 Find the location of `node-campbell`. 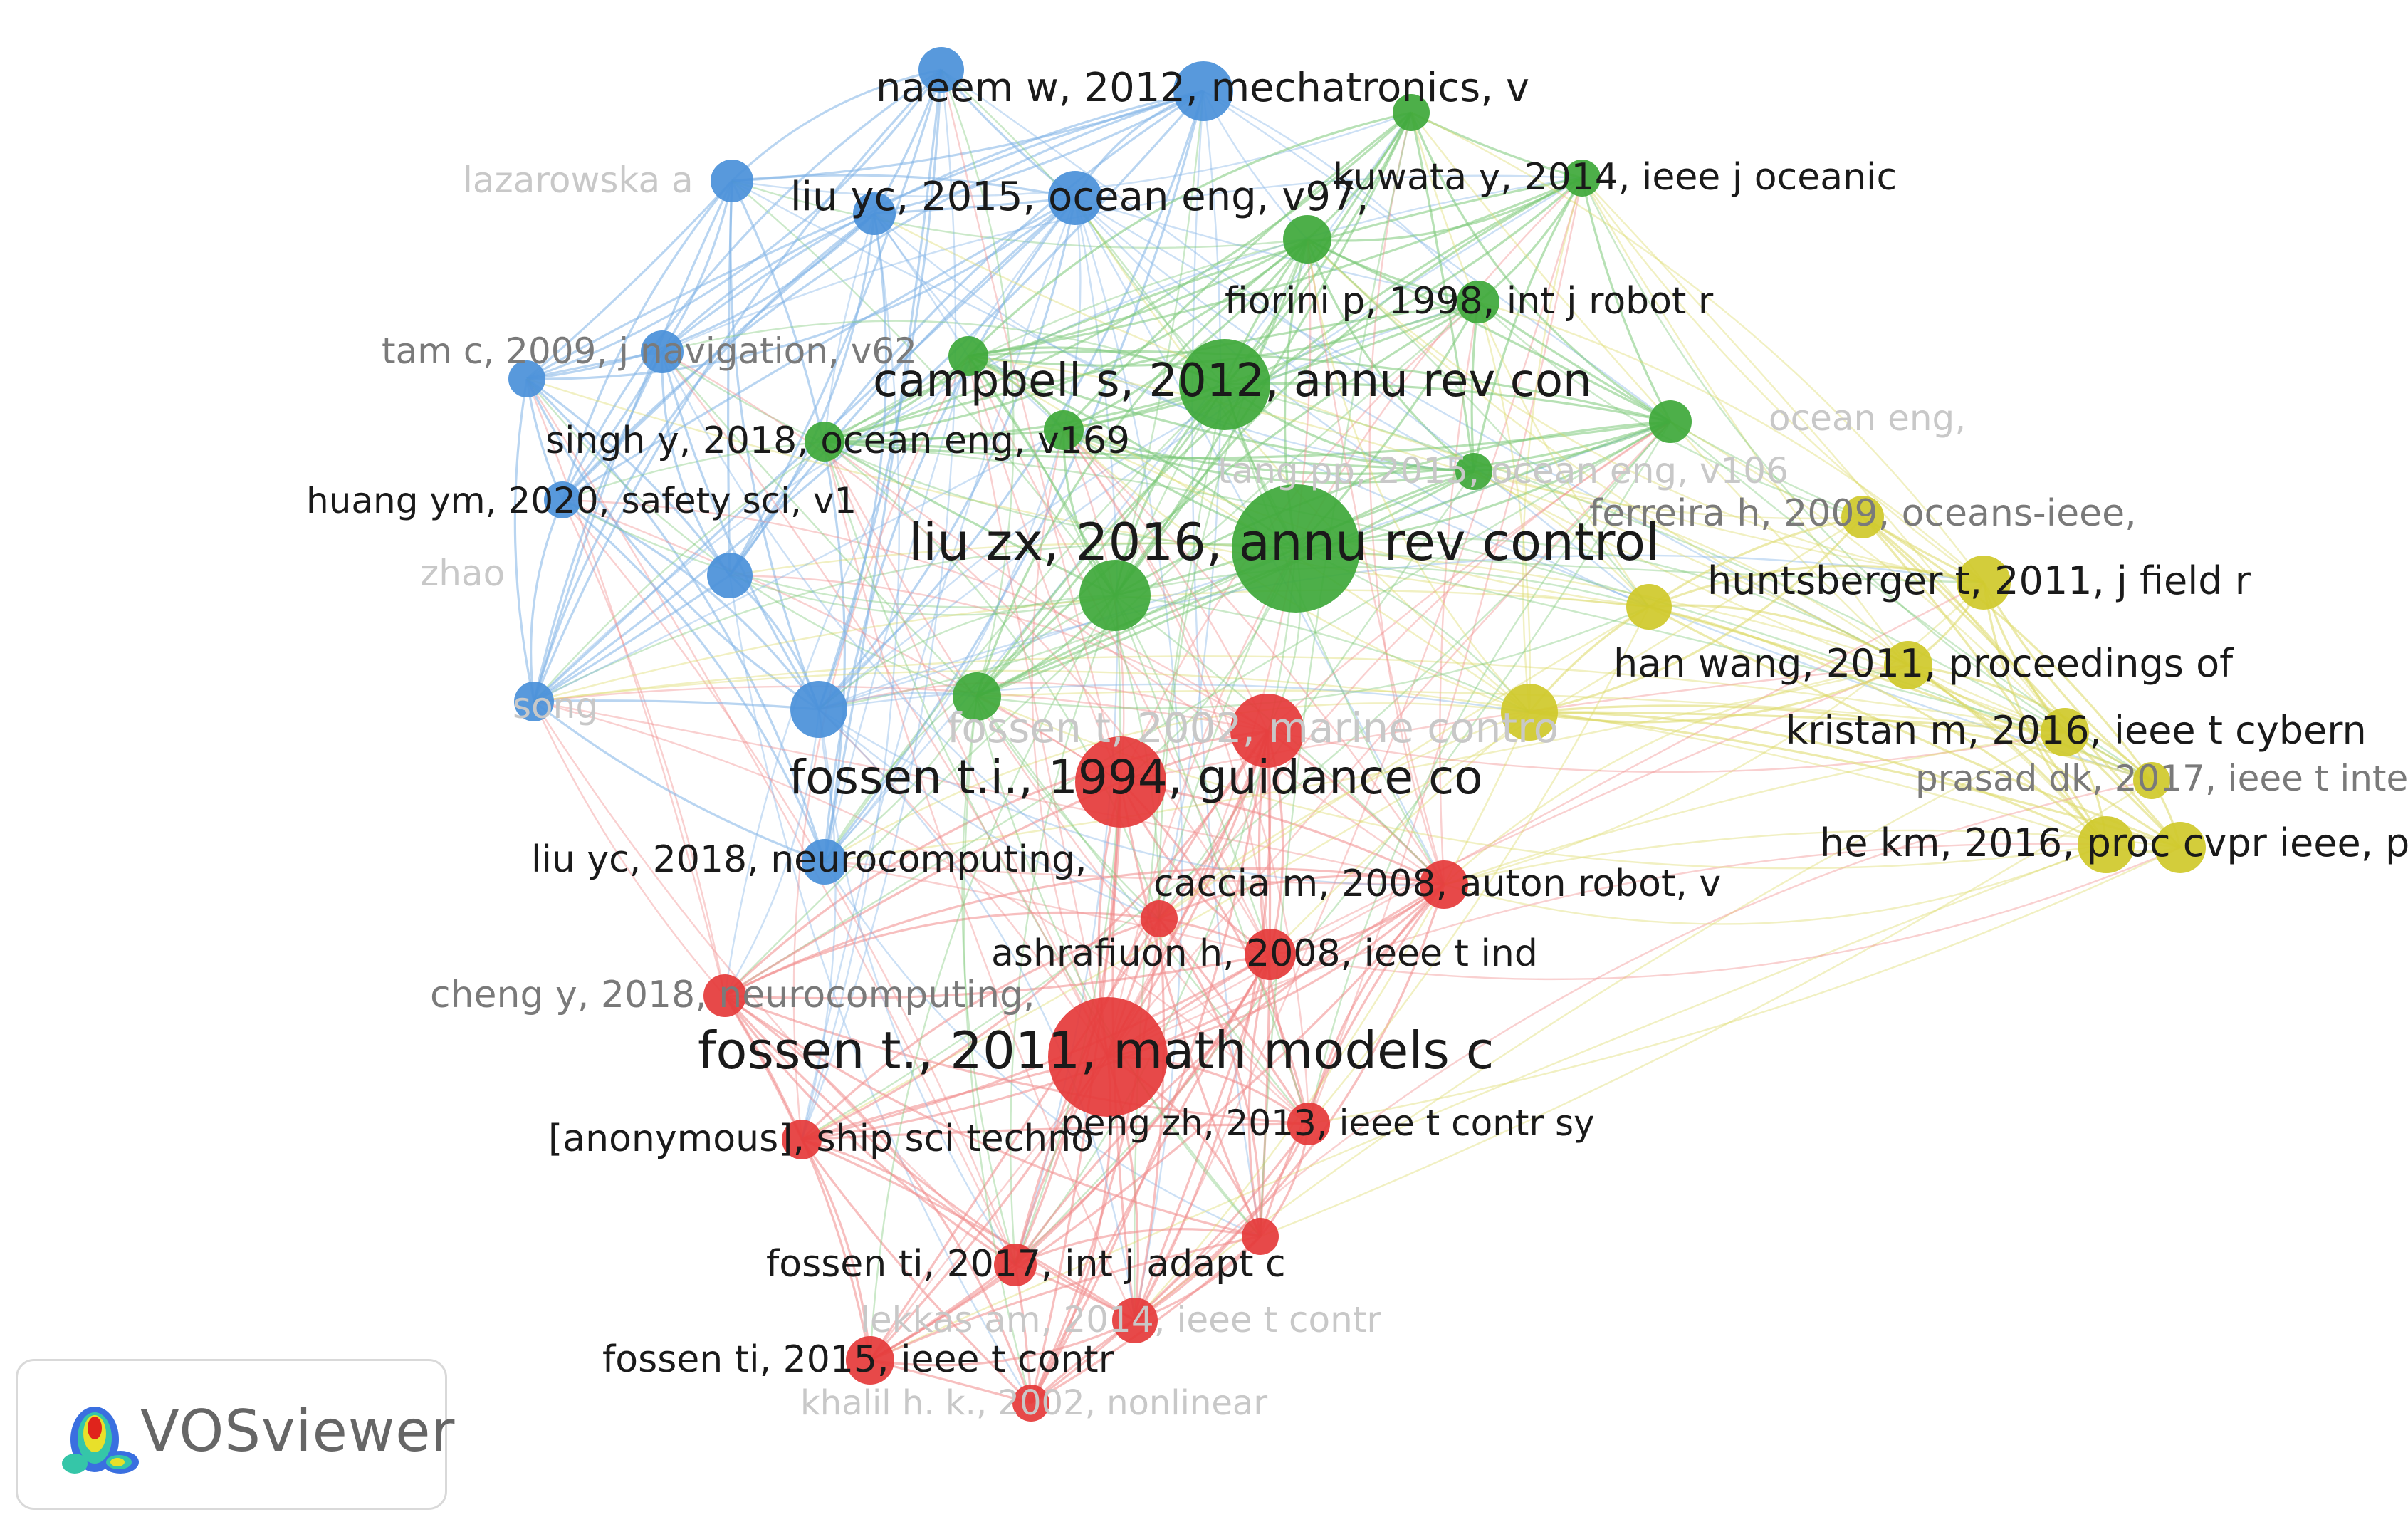

node-campbell is located at coordinates (1224, 384).